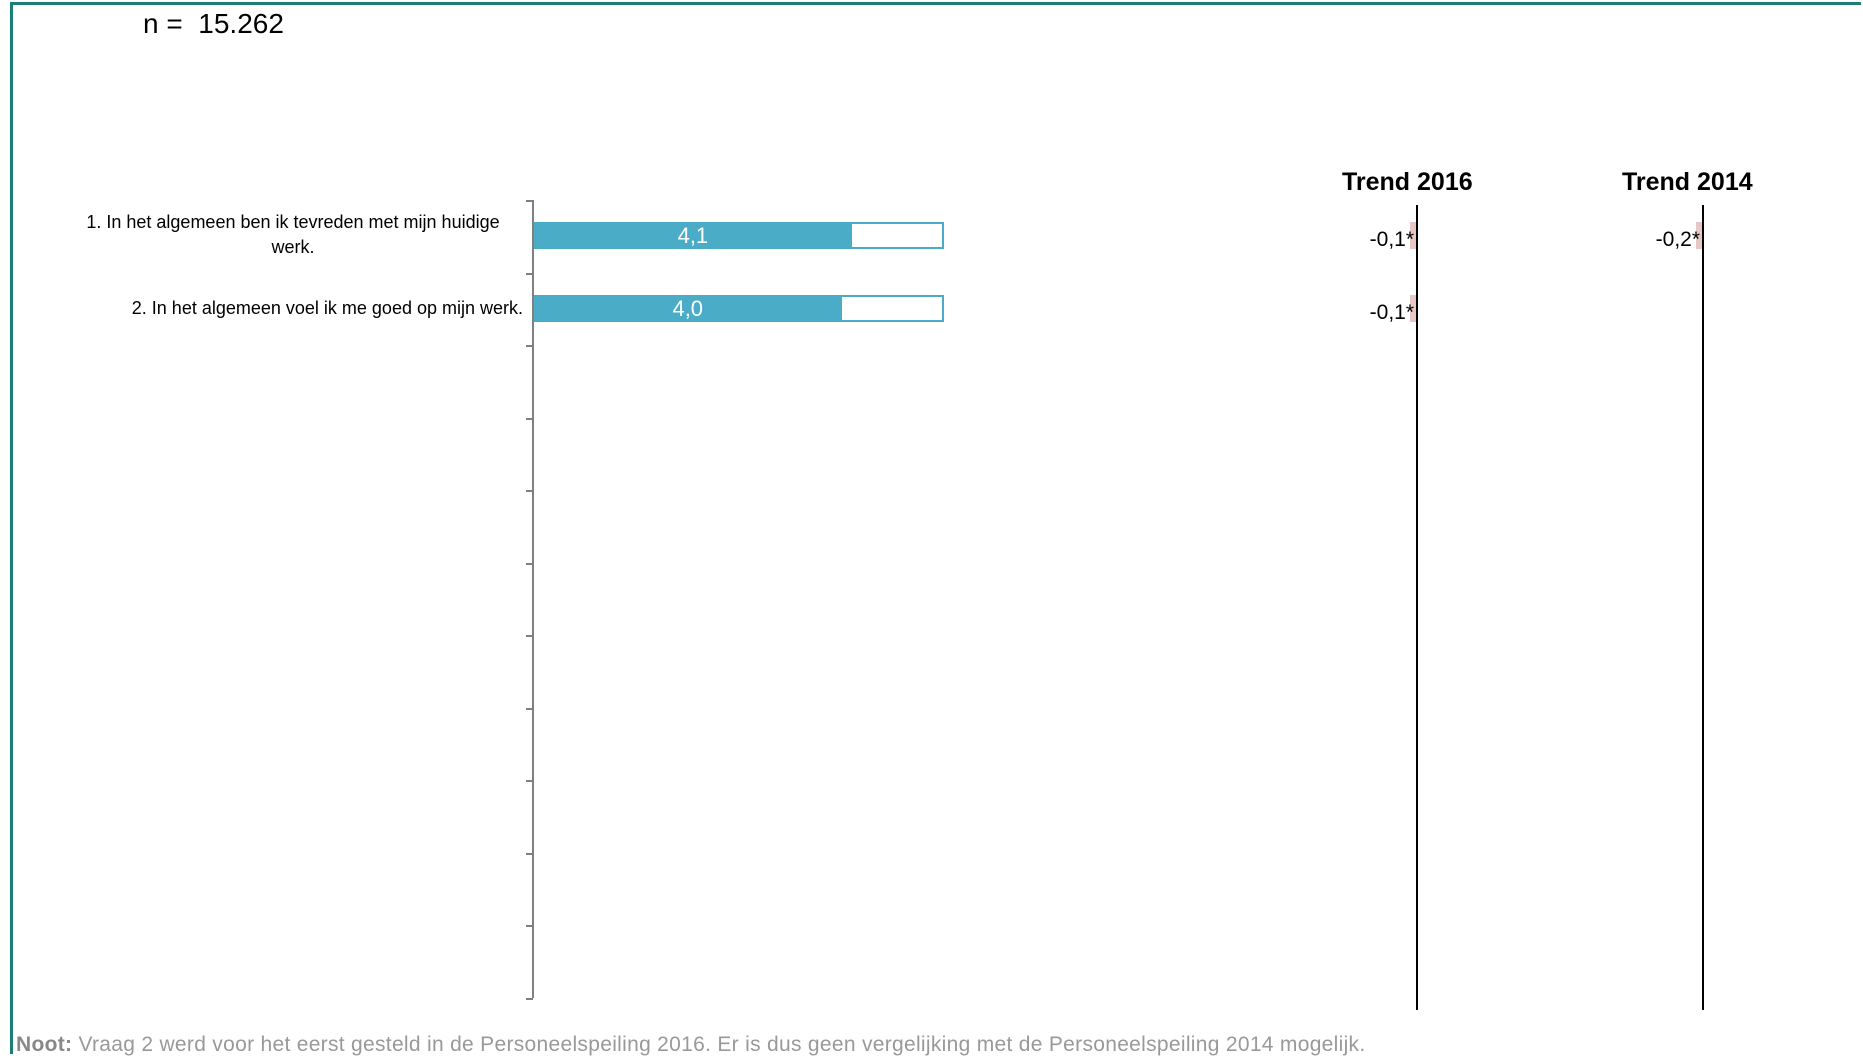 The height and width of the screenshot is (1059, 1863). I want to click on footnote-label: Noot:, so click(44, 1044).